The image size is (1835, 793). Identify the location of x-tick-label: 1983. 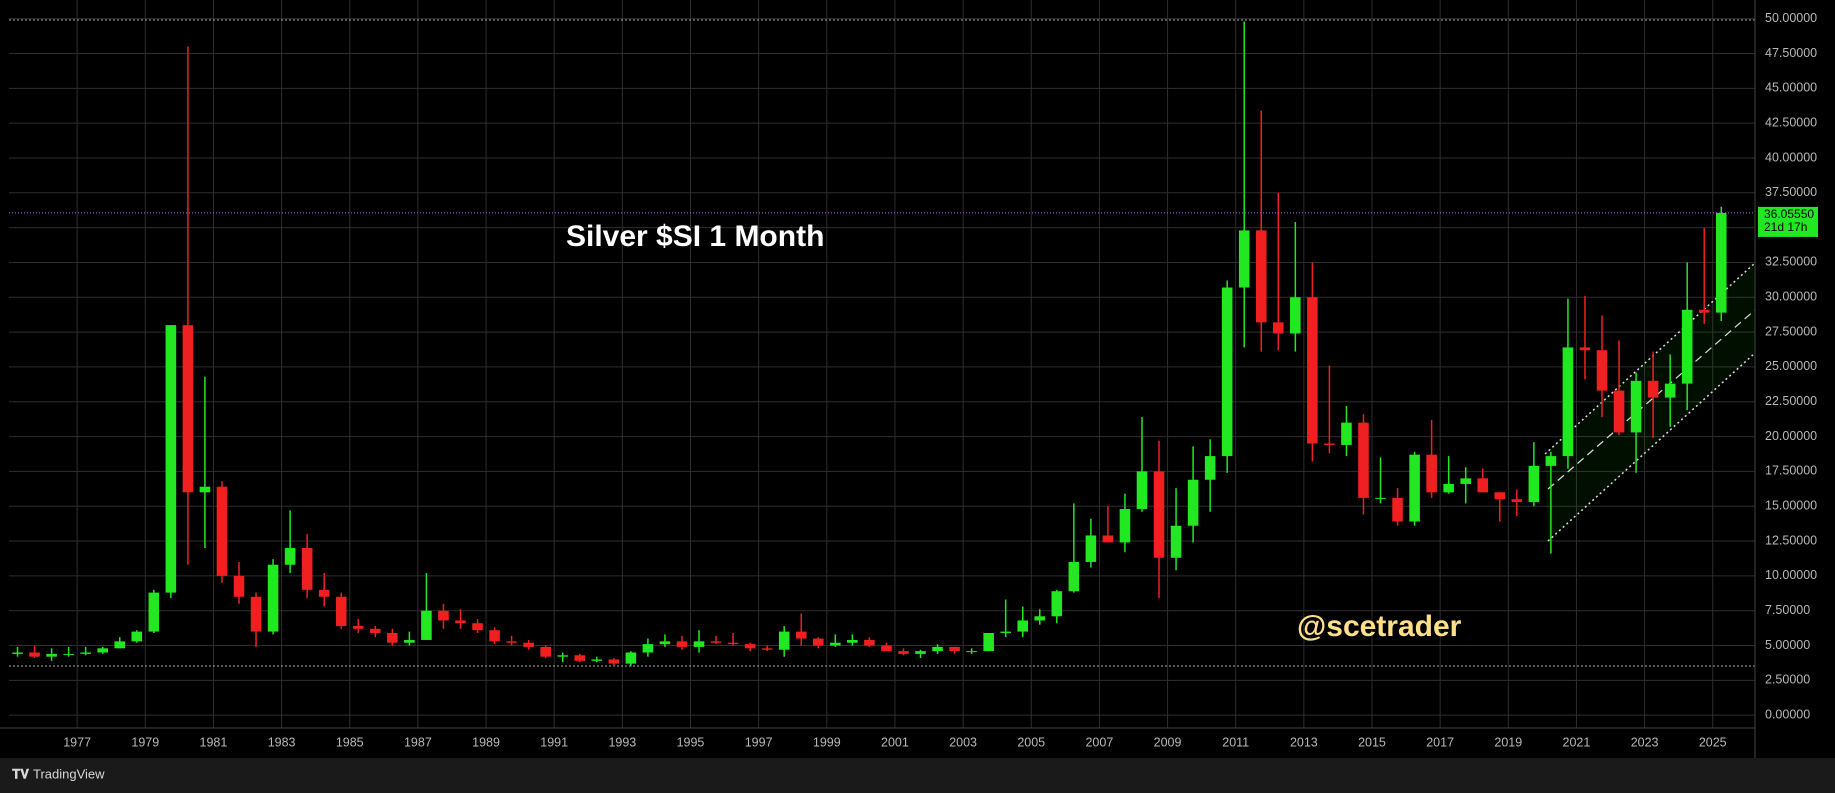
(282, 742).